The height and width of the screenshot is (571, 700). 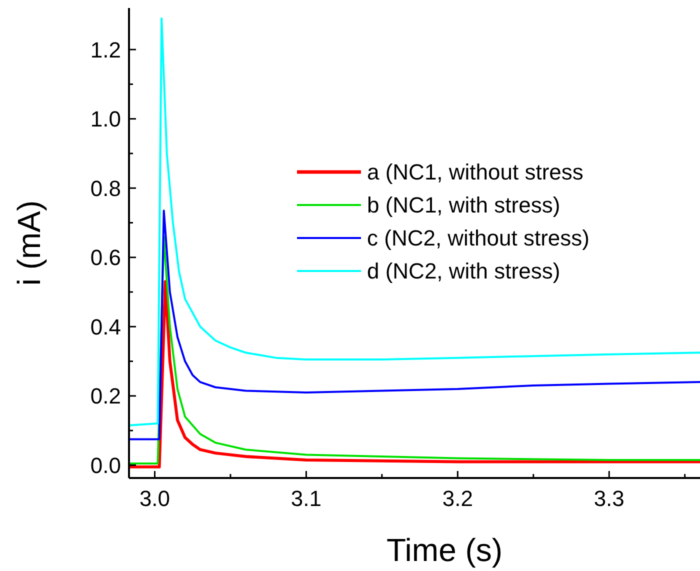 What do you see at coordinates (105, 396) in the screenshot?
I see `y-tick-label: 0.2` at bounding box center [105, 396].